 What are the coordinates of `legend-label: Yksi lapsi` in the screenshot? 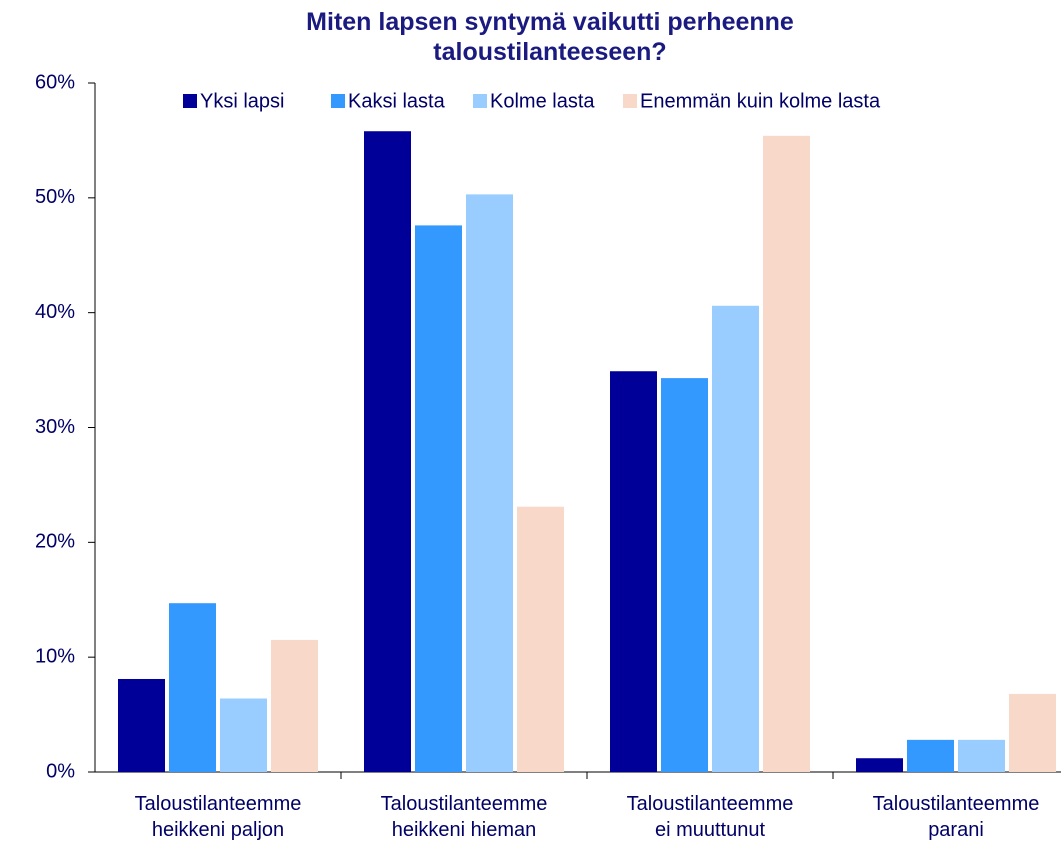 It's located at (242, 101).